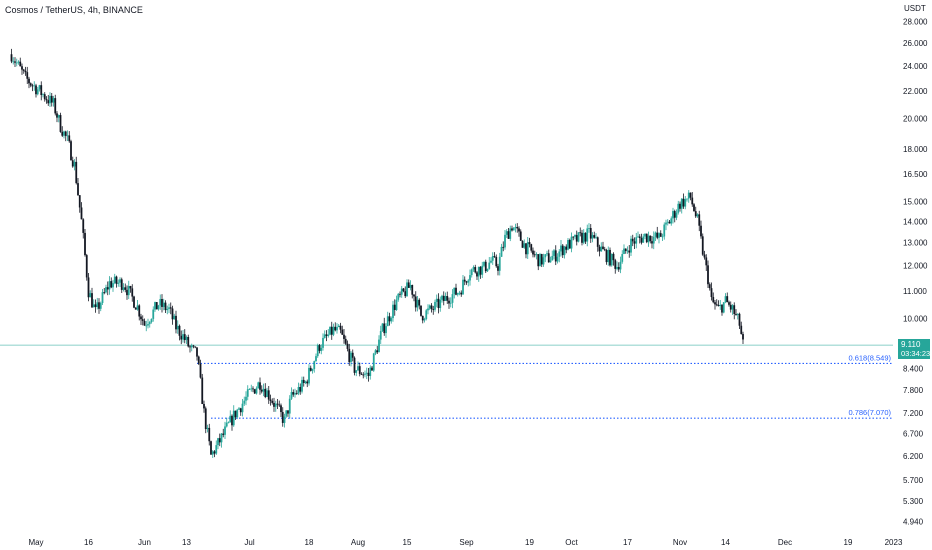  Describe the element at coordinates (894, 542) in the screenshot. I see `time-tick-label: 2023` at that location.